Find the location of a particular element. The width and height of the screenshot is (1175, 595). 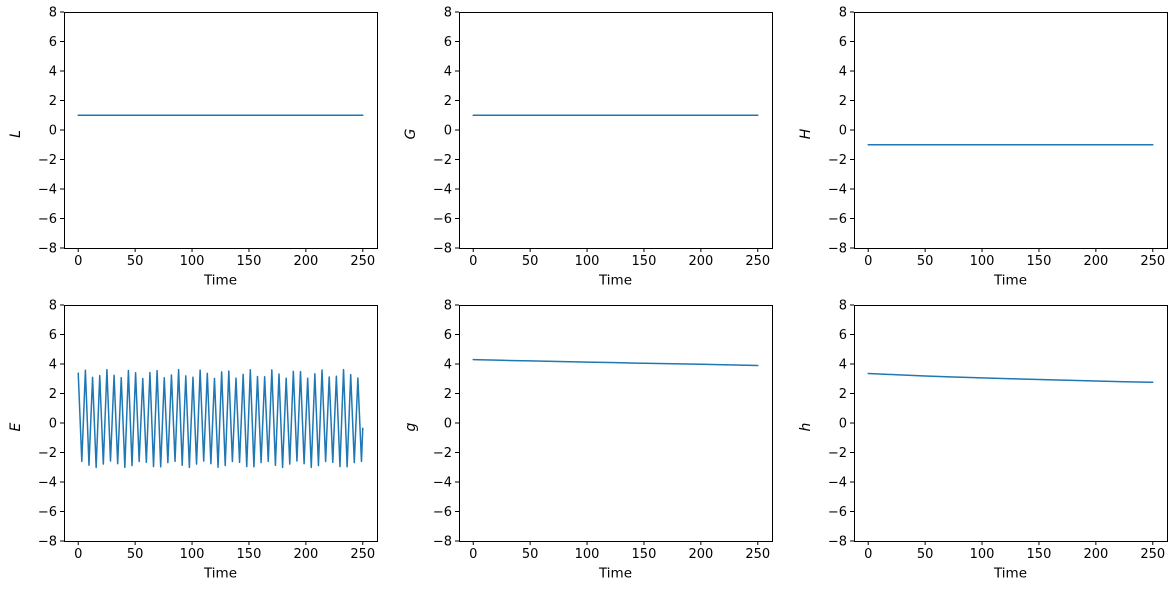

y-axis-label: H is located at coordinates (806, 133).